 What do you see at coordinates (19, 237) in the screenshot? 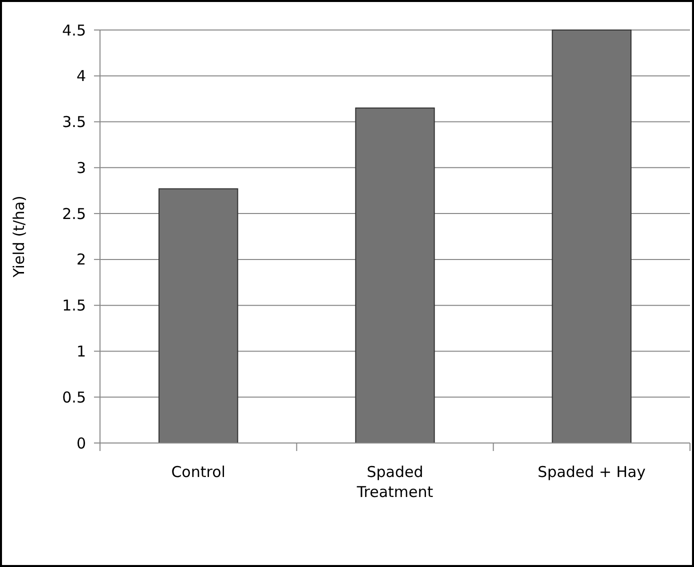
I see `y-axis-title: Yield (t/ha)` at bounding box center [19, 237].